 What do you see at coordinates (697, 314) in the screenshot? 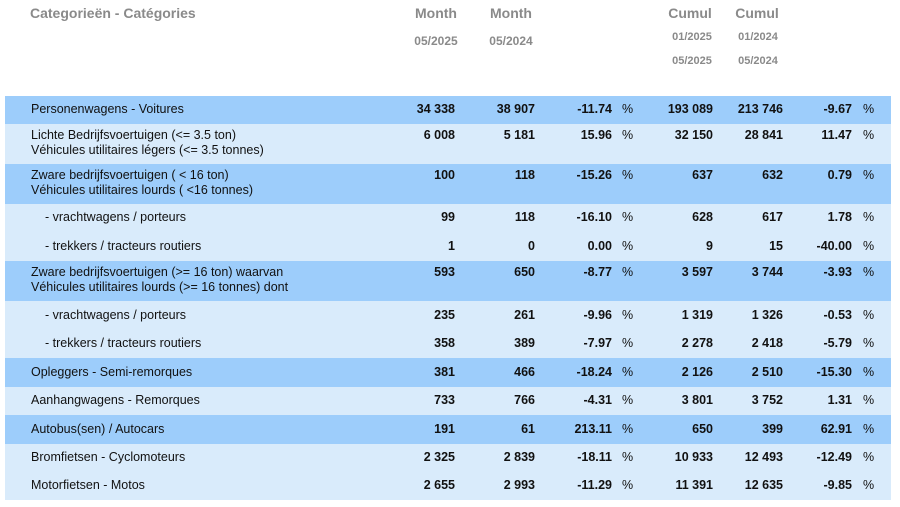
I see `cumul1-value: 1 319` at bounding box center [697, 314].